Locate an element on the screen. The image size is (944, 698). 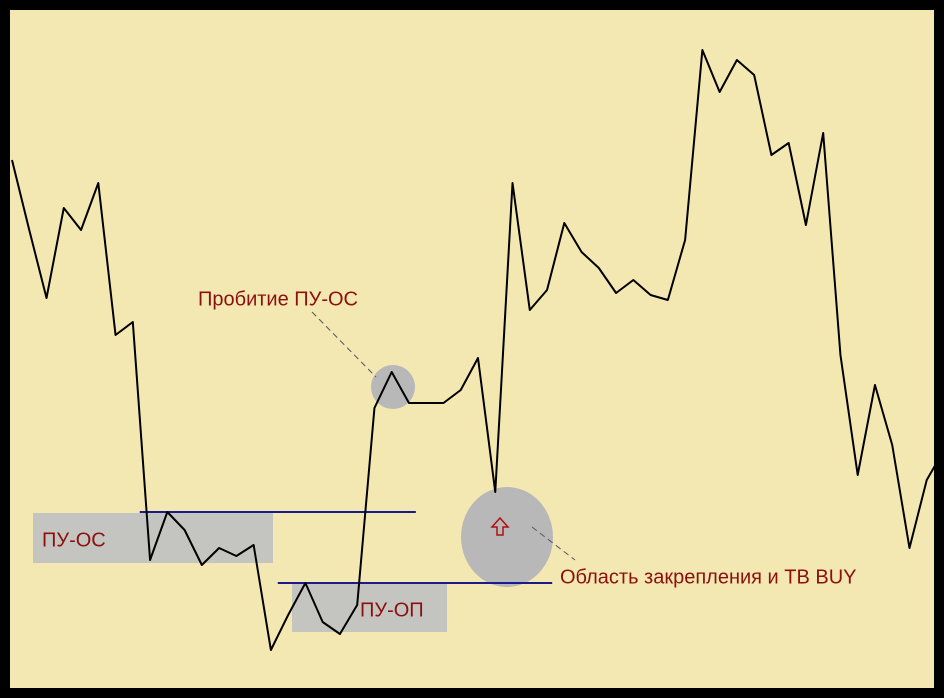
annotation: Пробитие ПУ-ОС is located at coordinates (278, 299).